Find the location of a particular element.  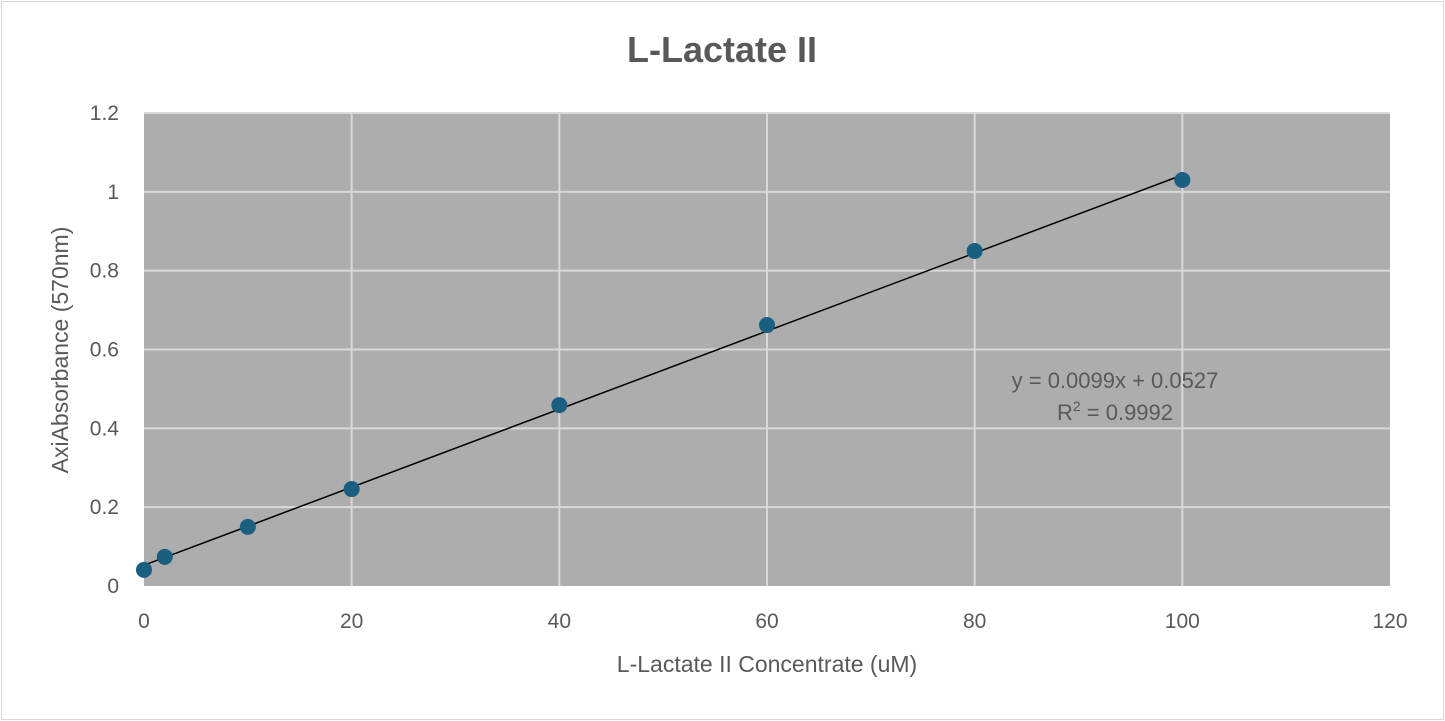

y-tick-label: 1 is located at coordinates (113, 192).